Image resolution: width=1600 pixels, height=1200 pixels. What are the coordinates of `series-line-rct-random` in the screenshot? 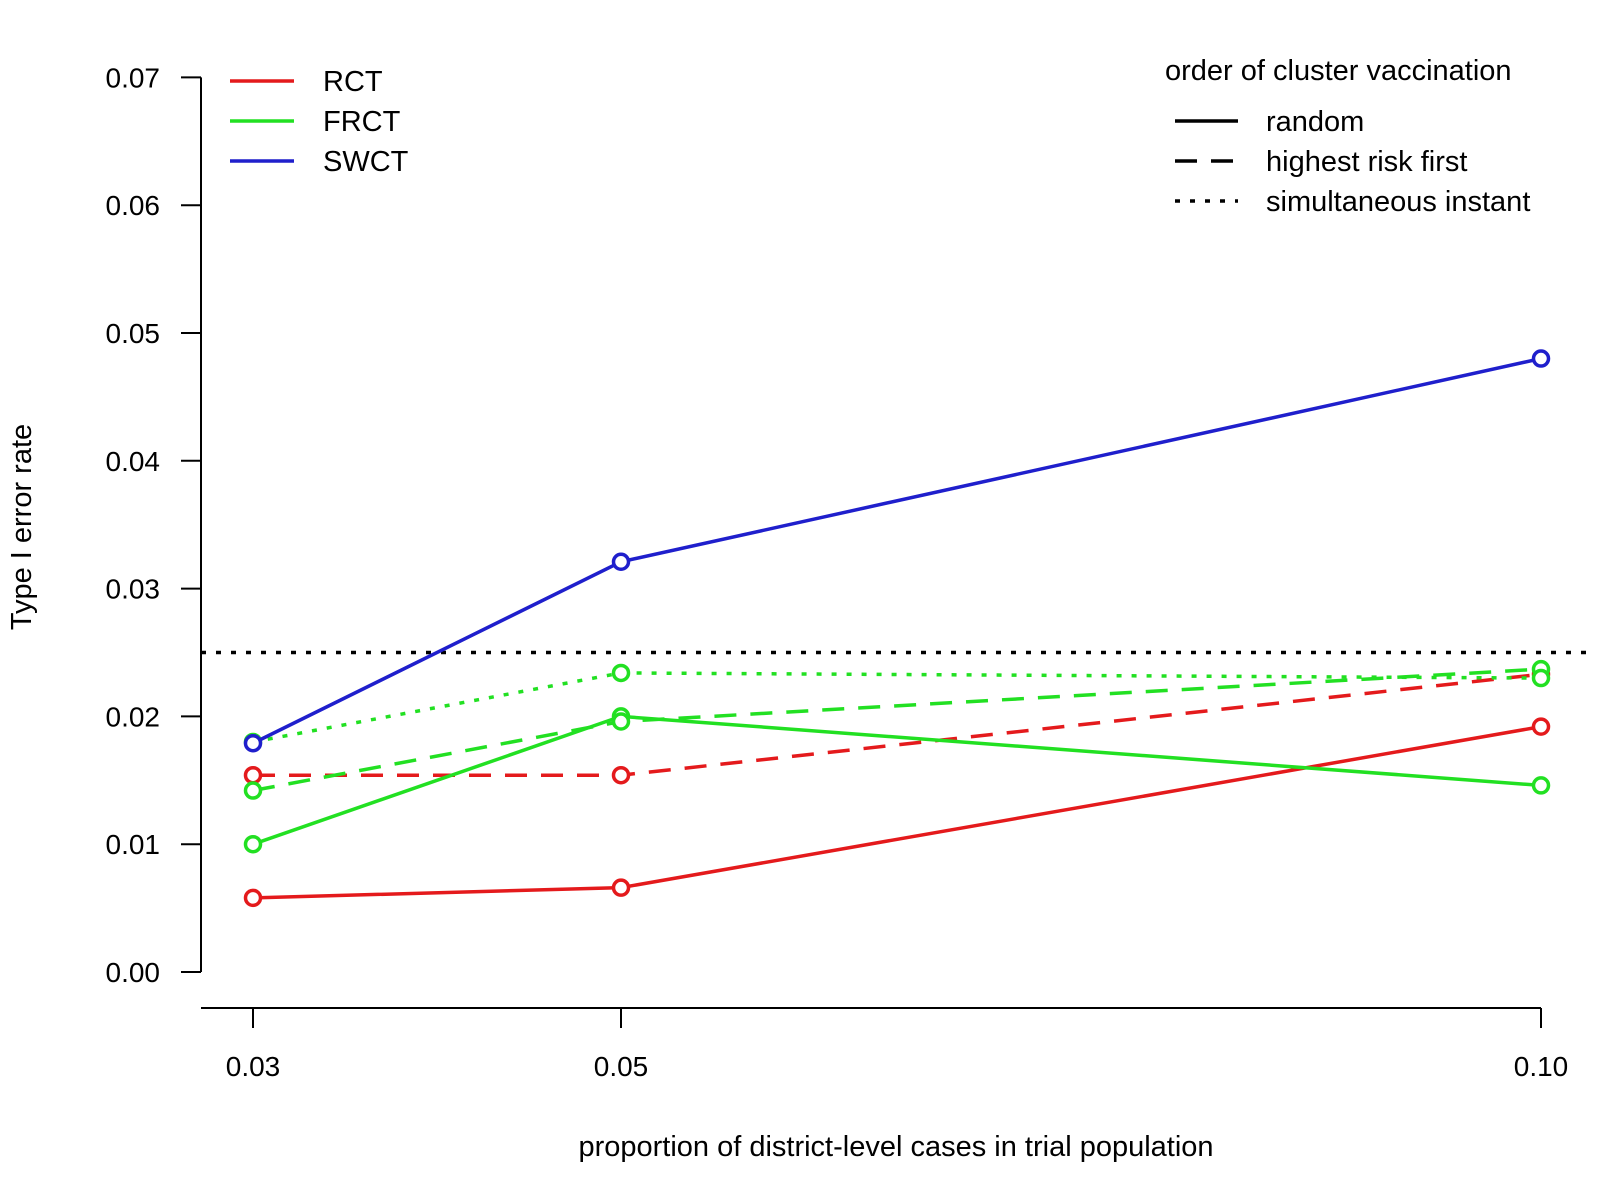 It's located at (897, 812).